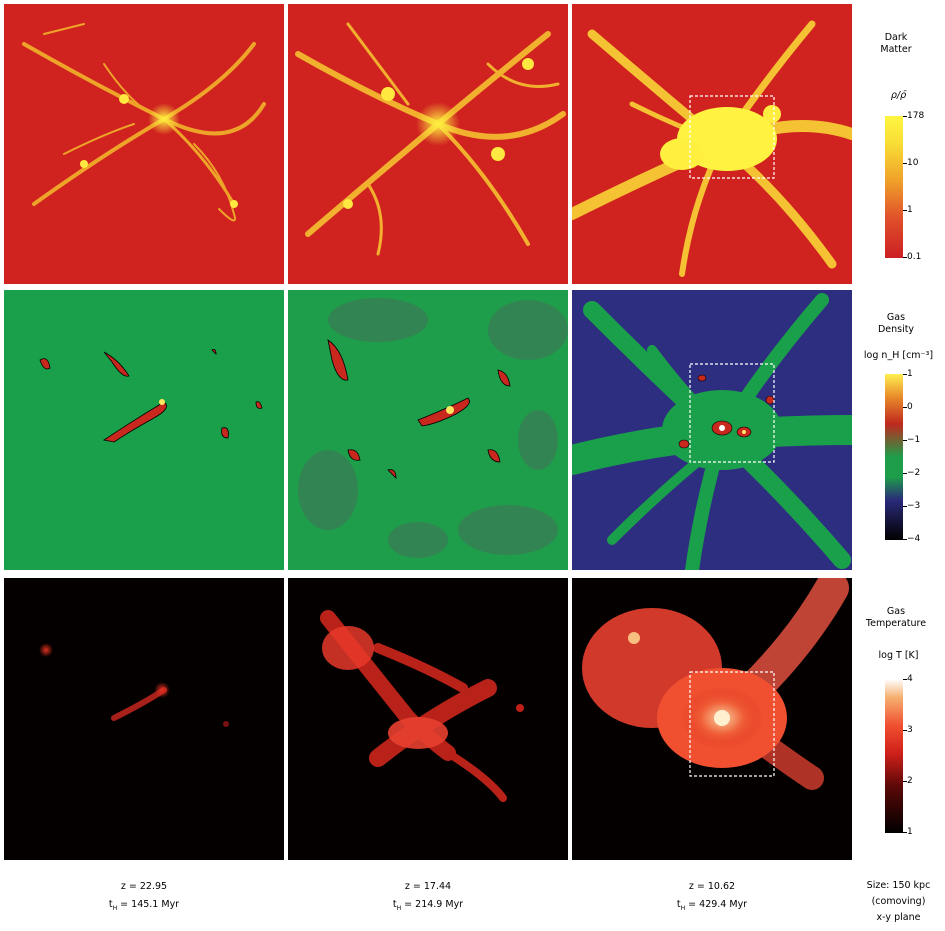 The width and height of the screenshot is (945, 931). Describe the element at coordinates (914, 257) in the screenshot. I see `colorbar-tick: 0.1` at that location.